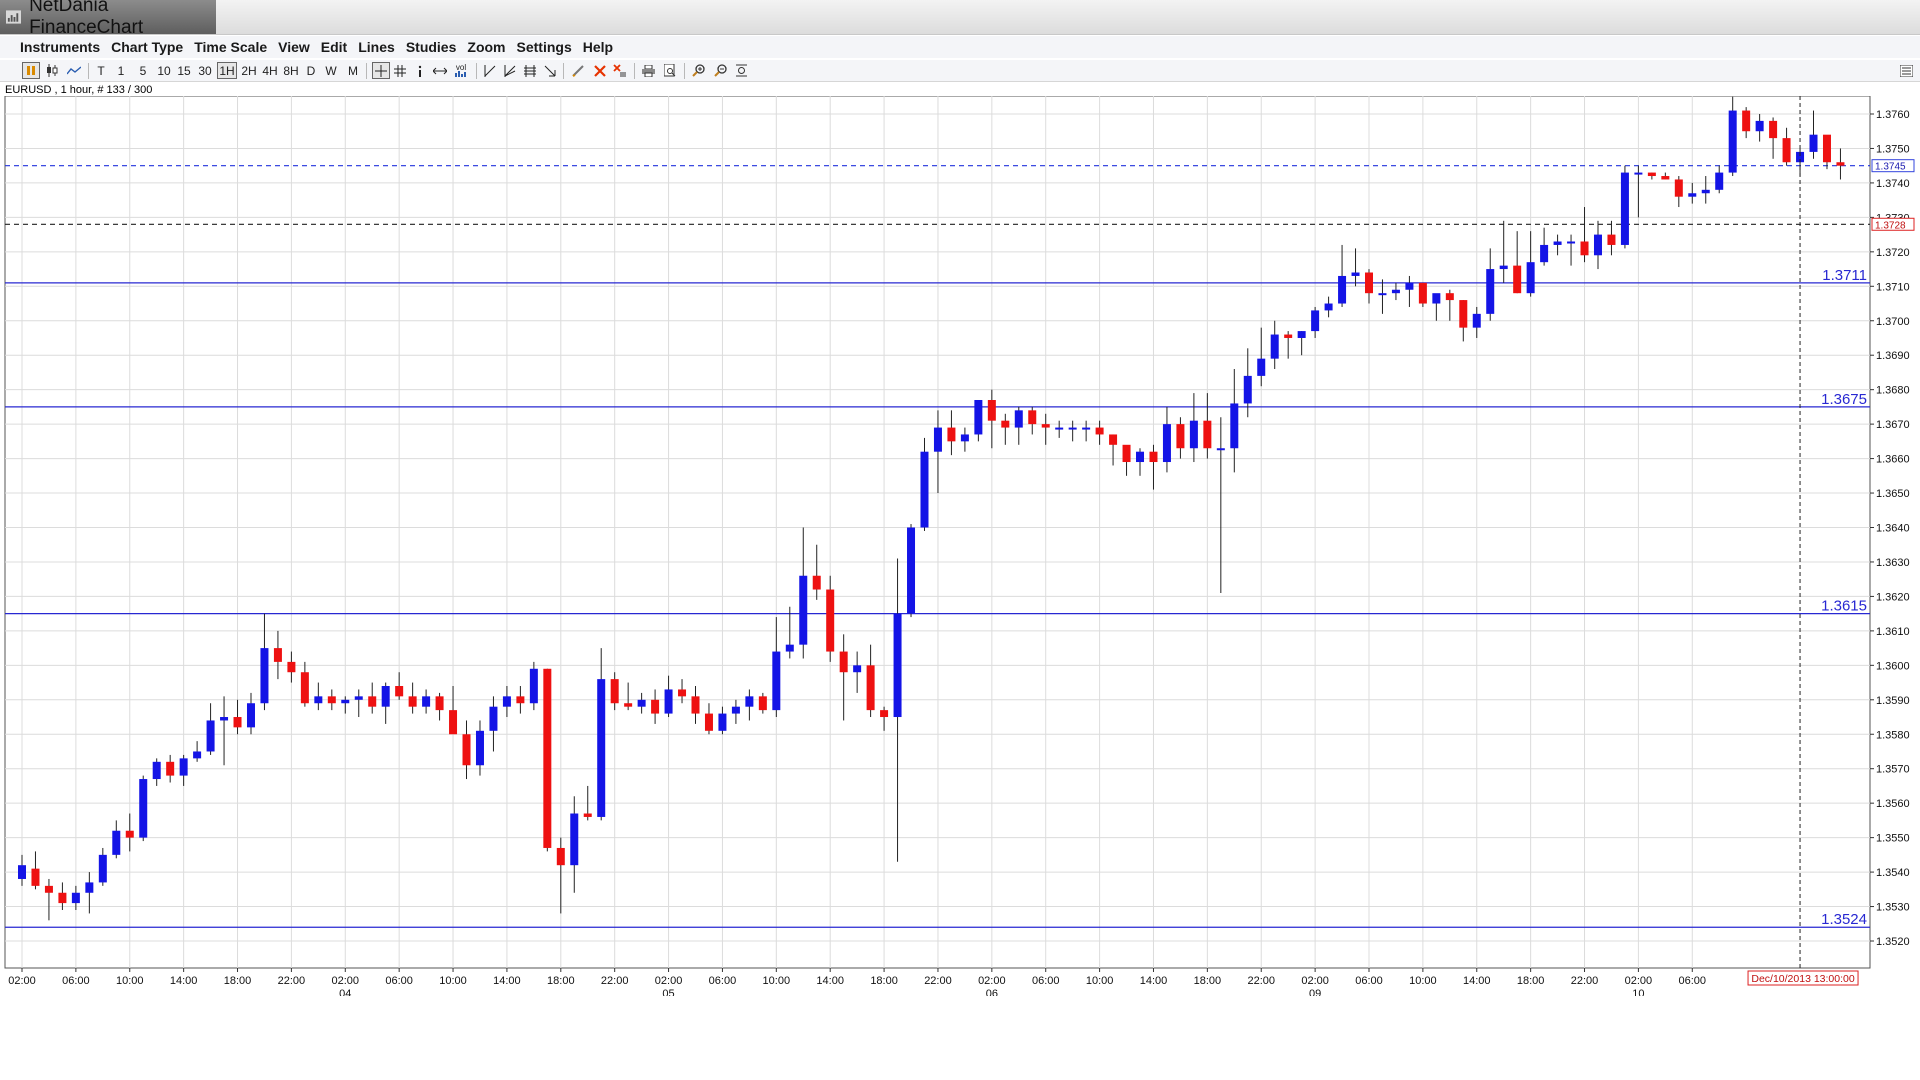 This screenshot has width=1920, height=1080. I want to click on x-tick-label: 22:00, so click(938, 981).